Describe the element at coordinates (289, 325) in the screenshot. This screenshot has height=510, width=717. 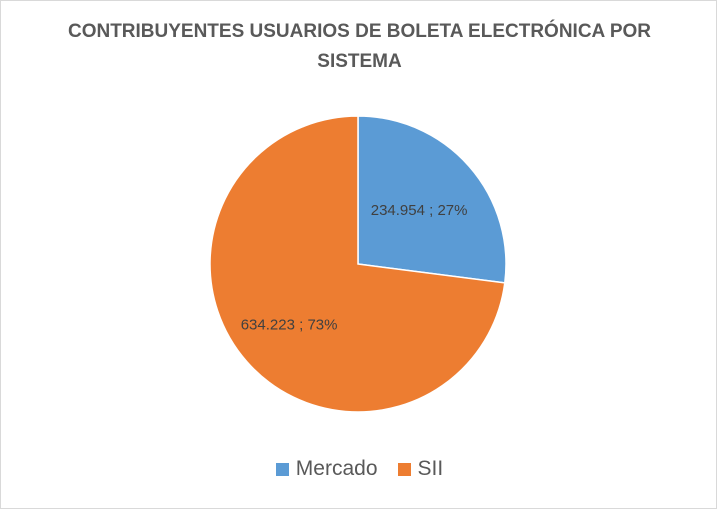
I see `data-label-sii: 634.223 ; 73%` at that location.